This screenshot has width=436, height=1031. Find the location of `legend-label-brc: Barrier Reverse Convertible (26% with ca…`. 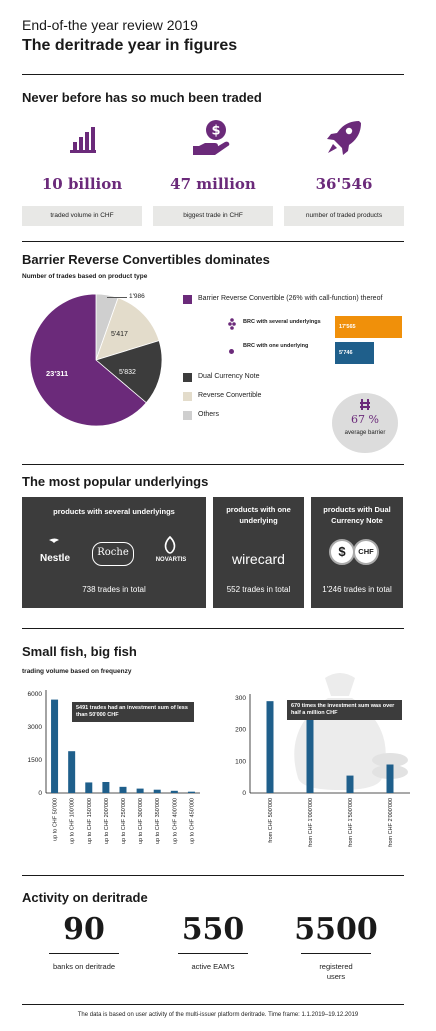

legend-label-brc: Barrier Reverse Convertible (26% with ca… is located at coordinates (290, 298).